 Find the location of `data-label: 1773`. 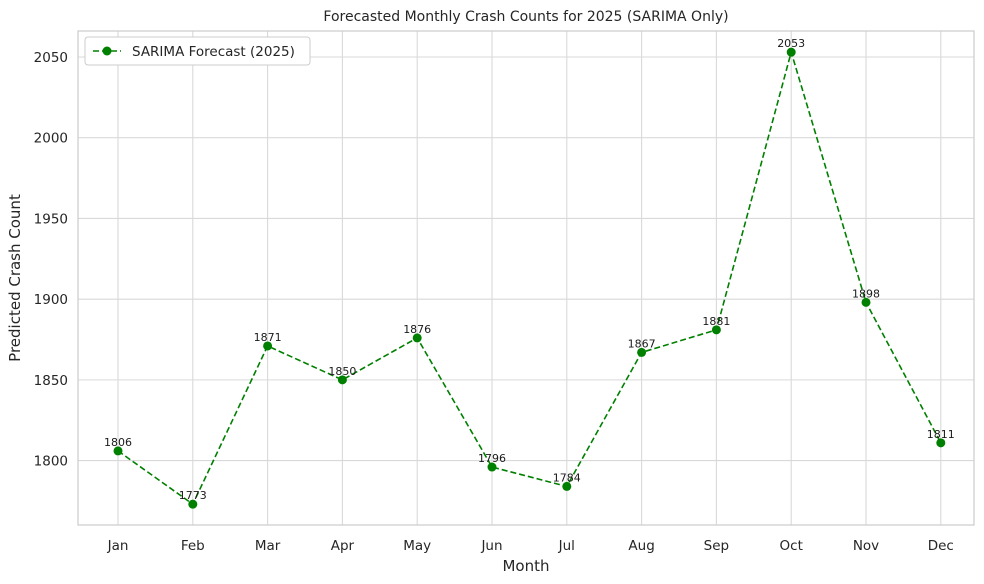

data-label: 1773 is located at coordinates (193, 495).